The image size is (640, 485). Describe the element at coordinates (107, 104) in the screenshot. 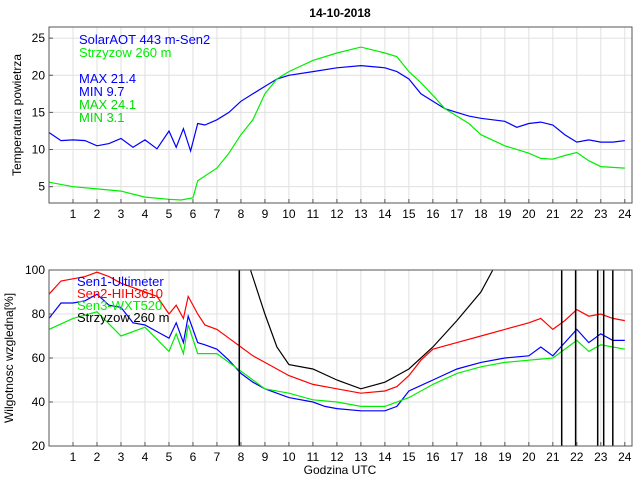

I see `stat-annotation: MAX 24.1` at that location.